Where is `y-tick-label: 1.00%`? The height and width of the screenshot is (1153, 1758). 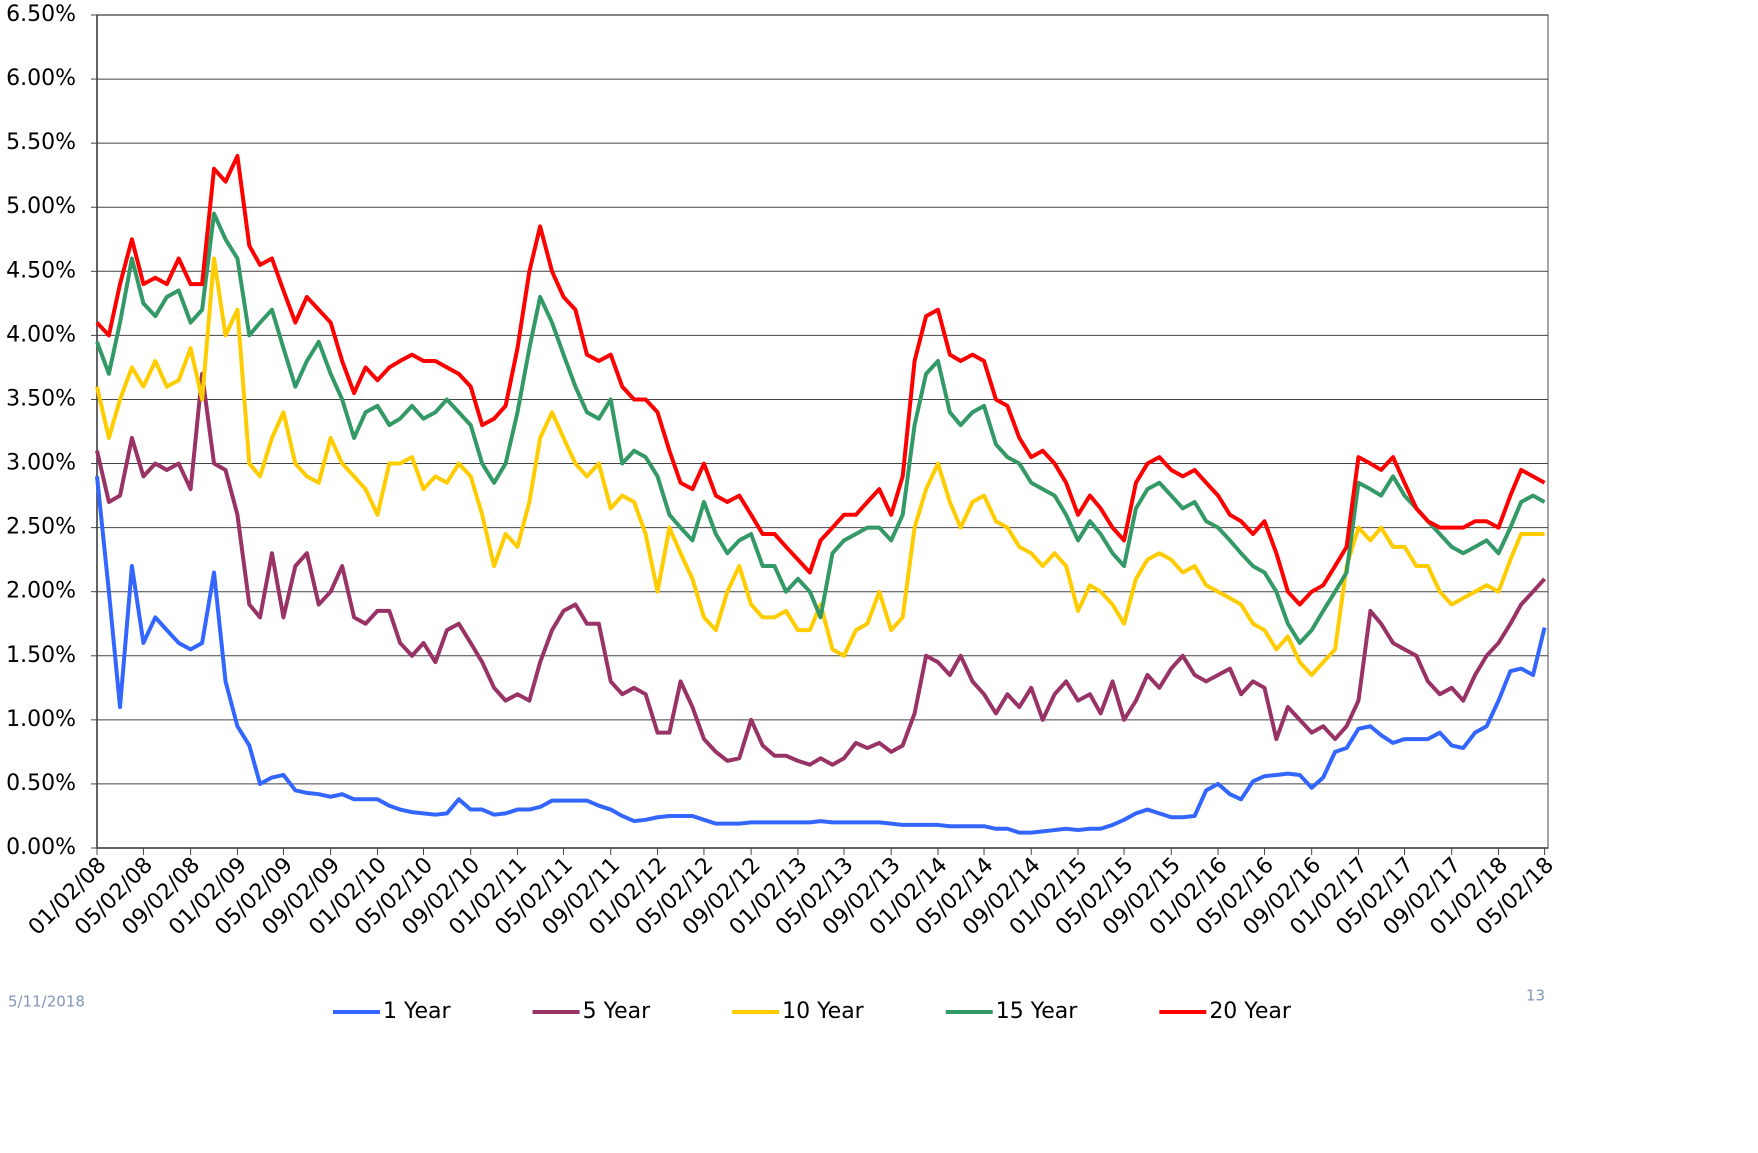
y-tick-label: 1.00% is located at coordinates (41, 719).